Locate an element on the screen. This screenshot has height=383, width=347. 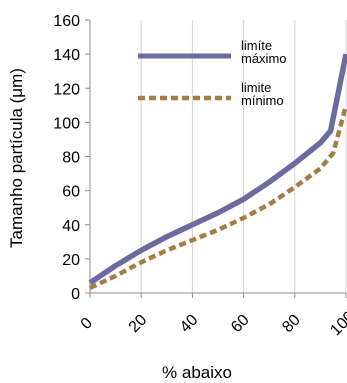
x-axis-title: % abaixo is located at coordinates (197, 372).